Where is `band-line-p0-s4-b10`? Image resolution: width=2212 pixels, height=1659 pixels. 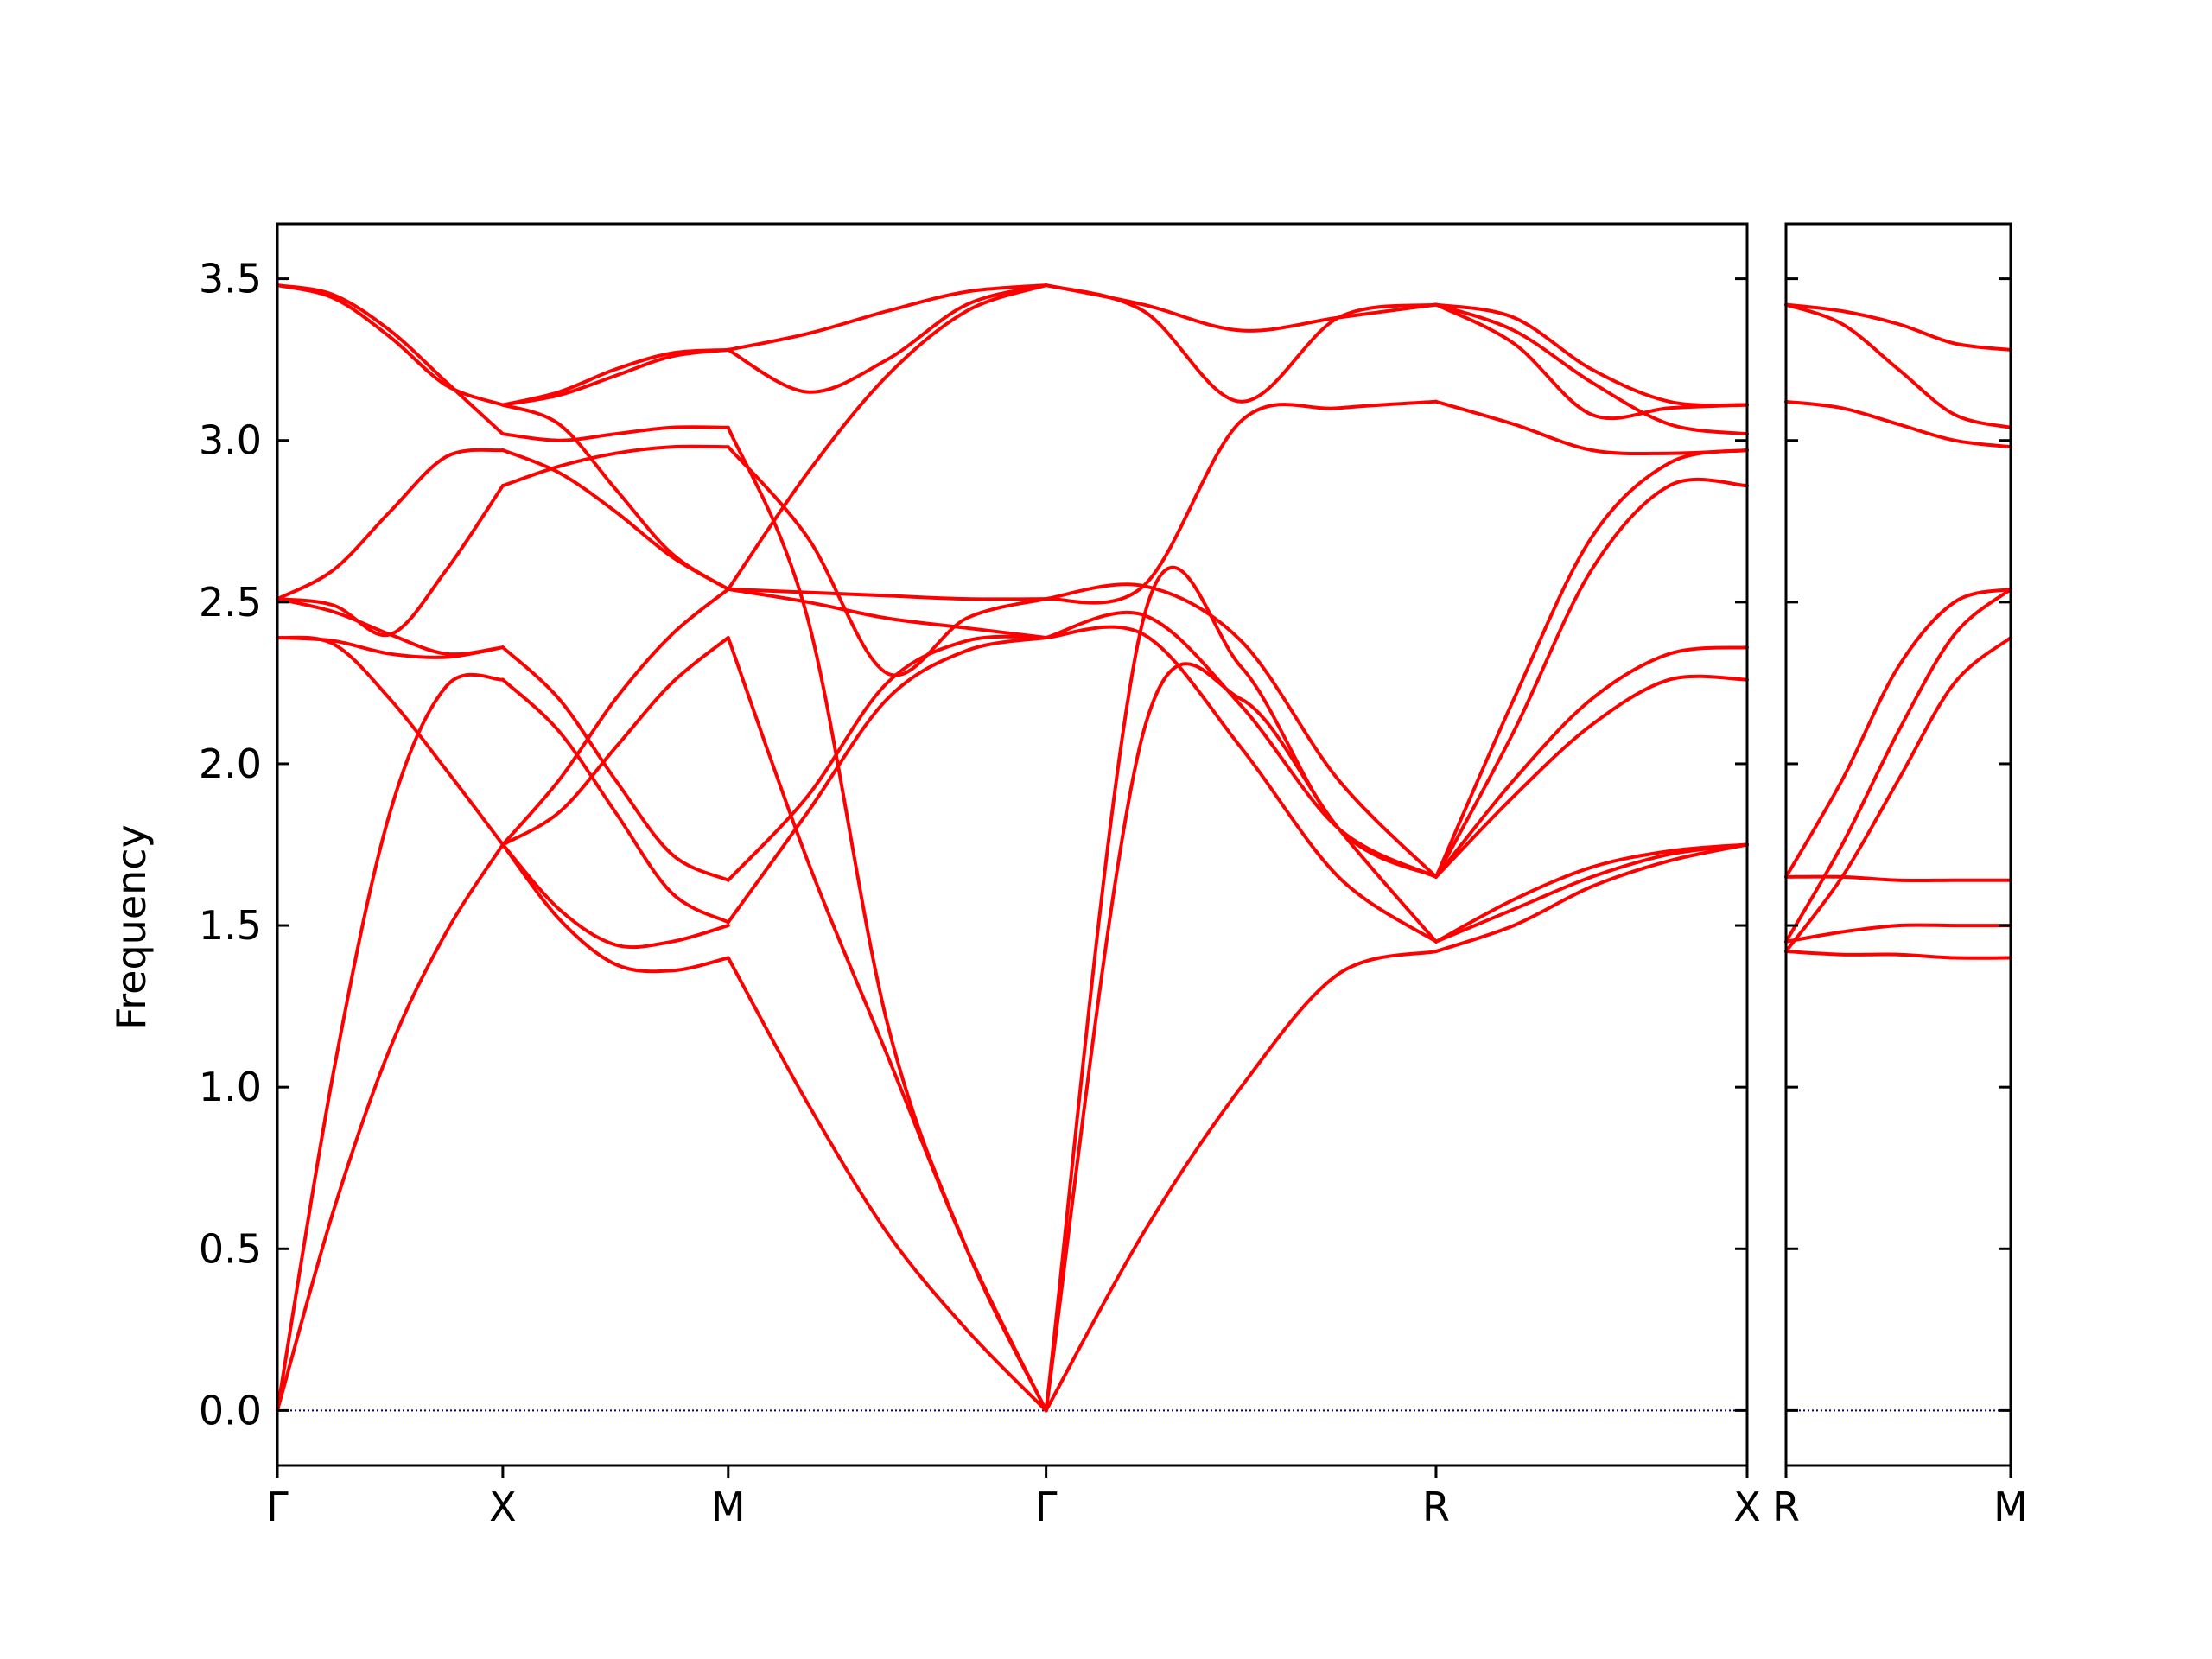
band-line-p0-s4-b10 is located at coordinates (1591, 355).